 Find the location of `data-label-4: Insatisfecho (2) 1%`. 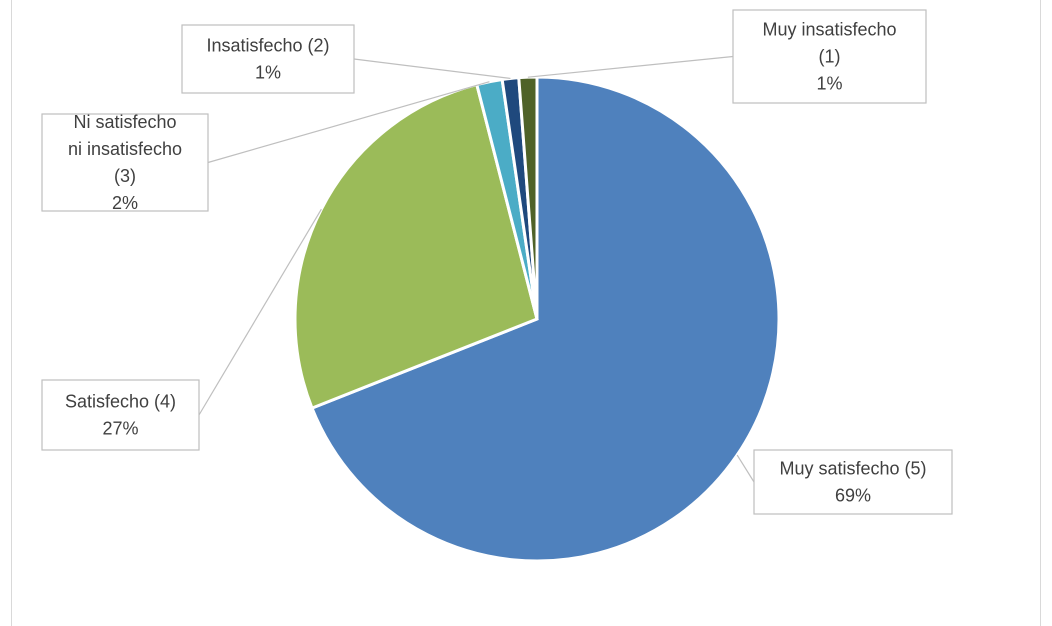

data-label-4: Insatisfecho (2) 1% is located at coordinates (267, 58).